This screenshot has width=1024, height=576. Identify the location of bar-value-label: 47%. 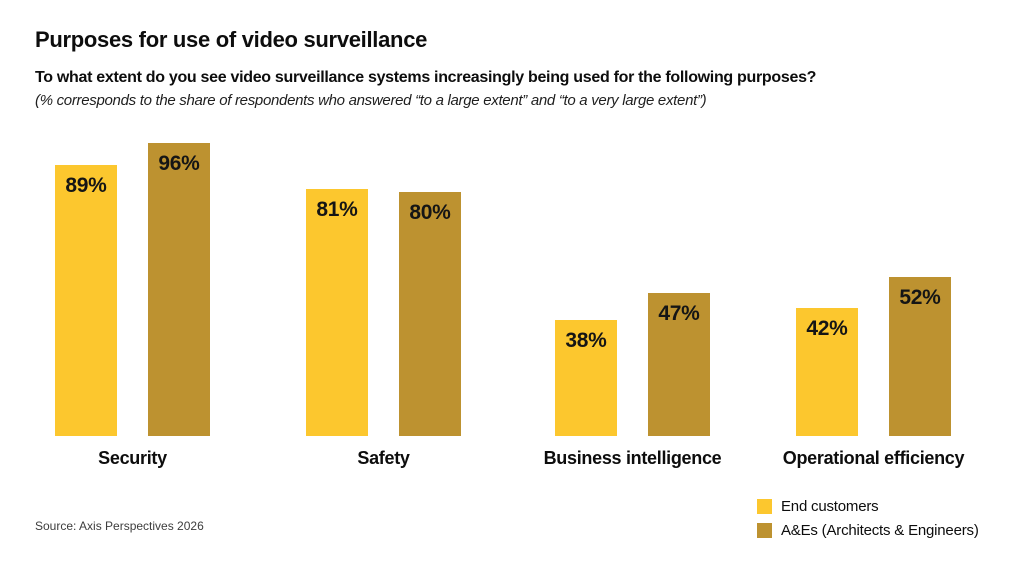
(679, 313).